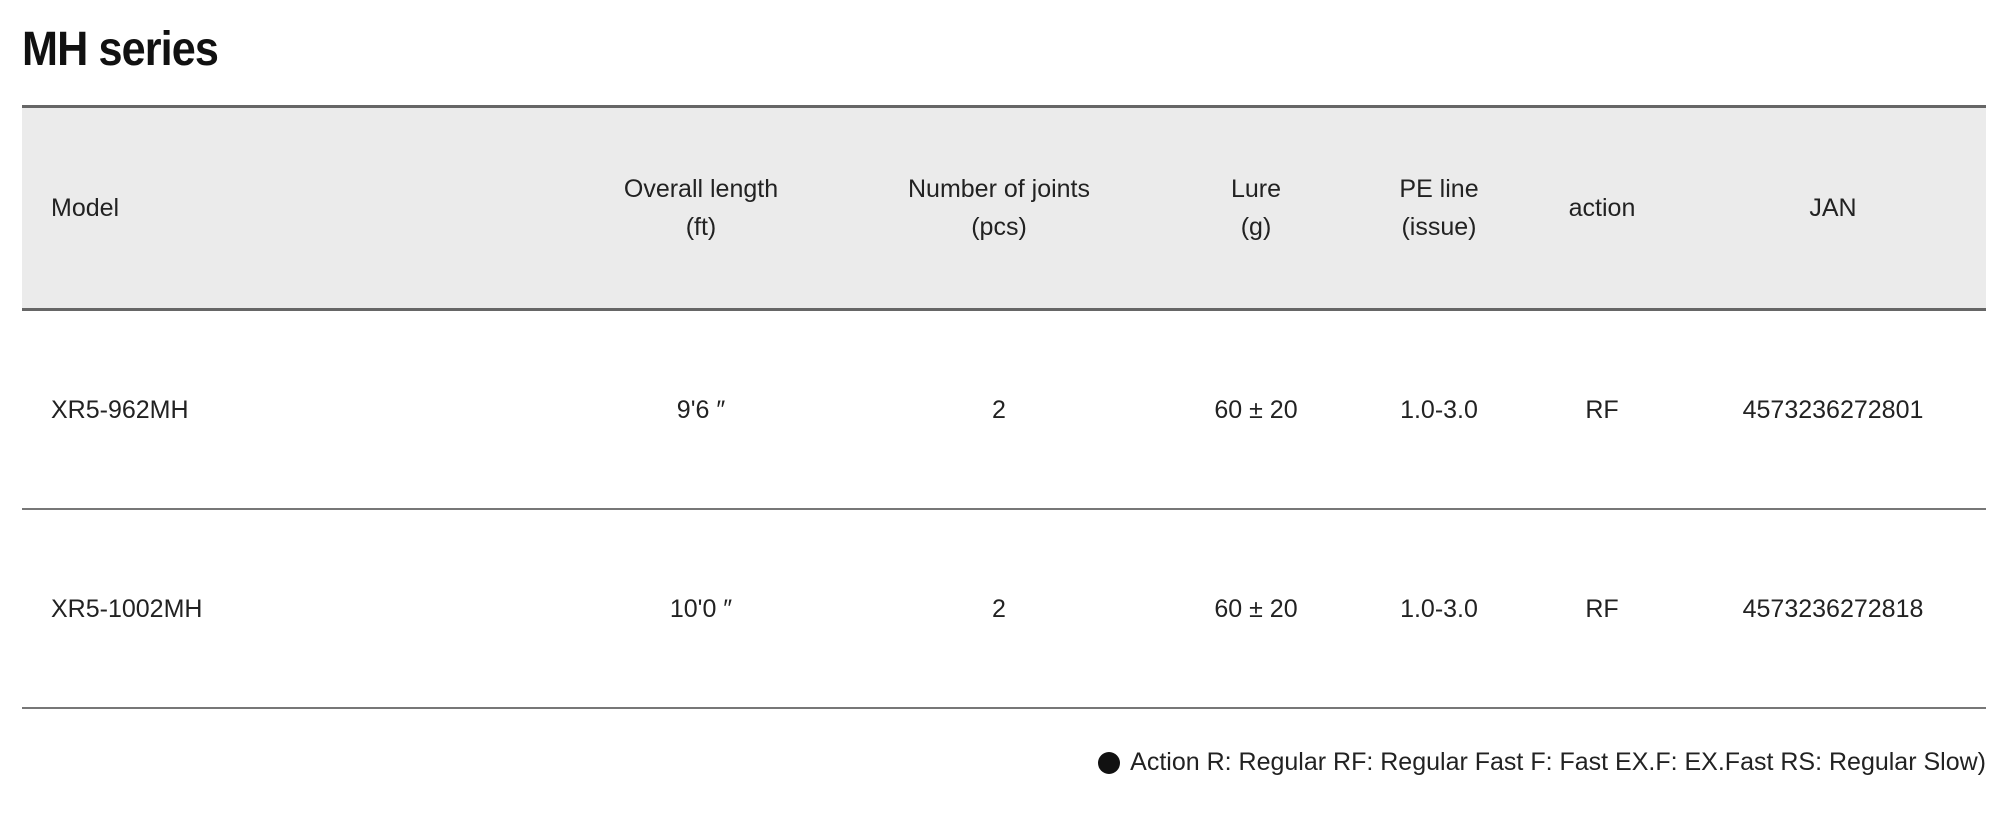 The height and width of the screenshot is (825, 2000). Describe the element at coordinates (701, 189) in the screenshot. I see `header-label: Overall length` at that location.